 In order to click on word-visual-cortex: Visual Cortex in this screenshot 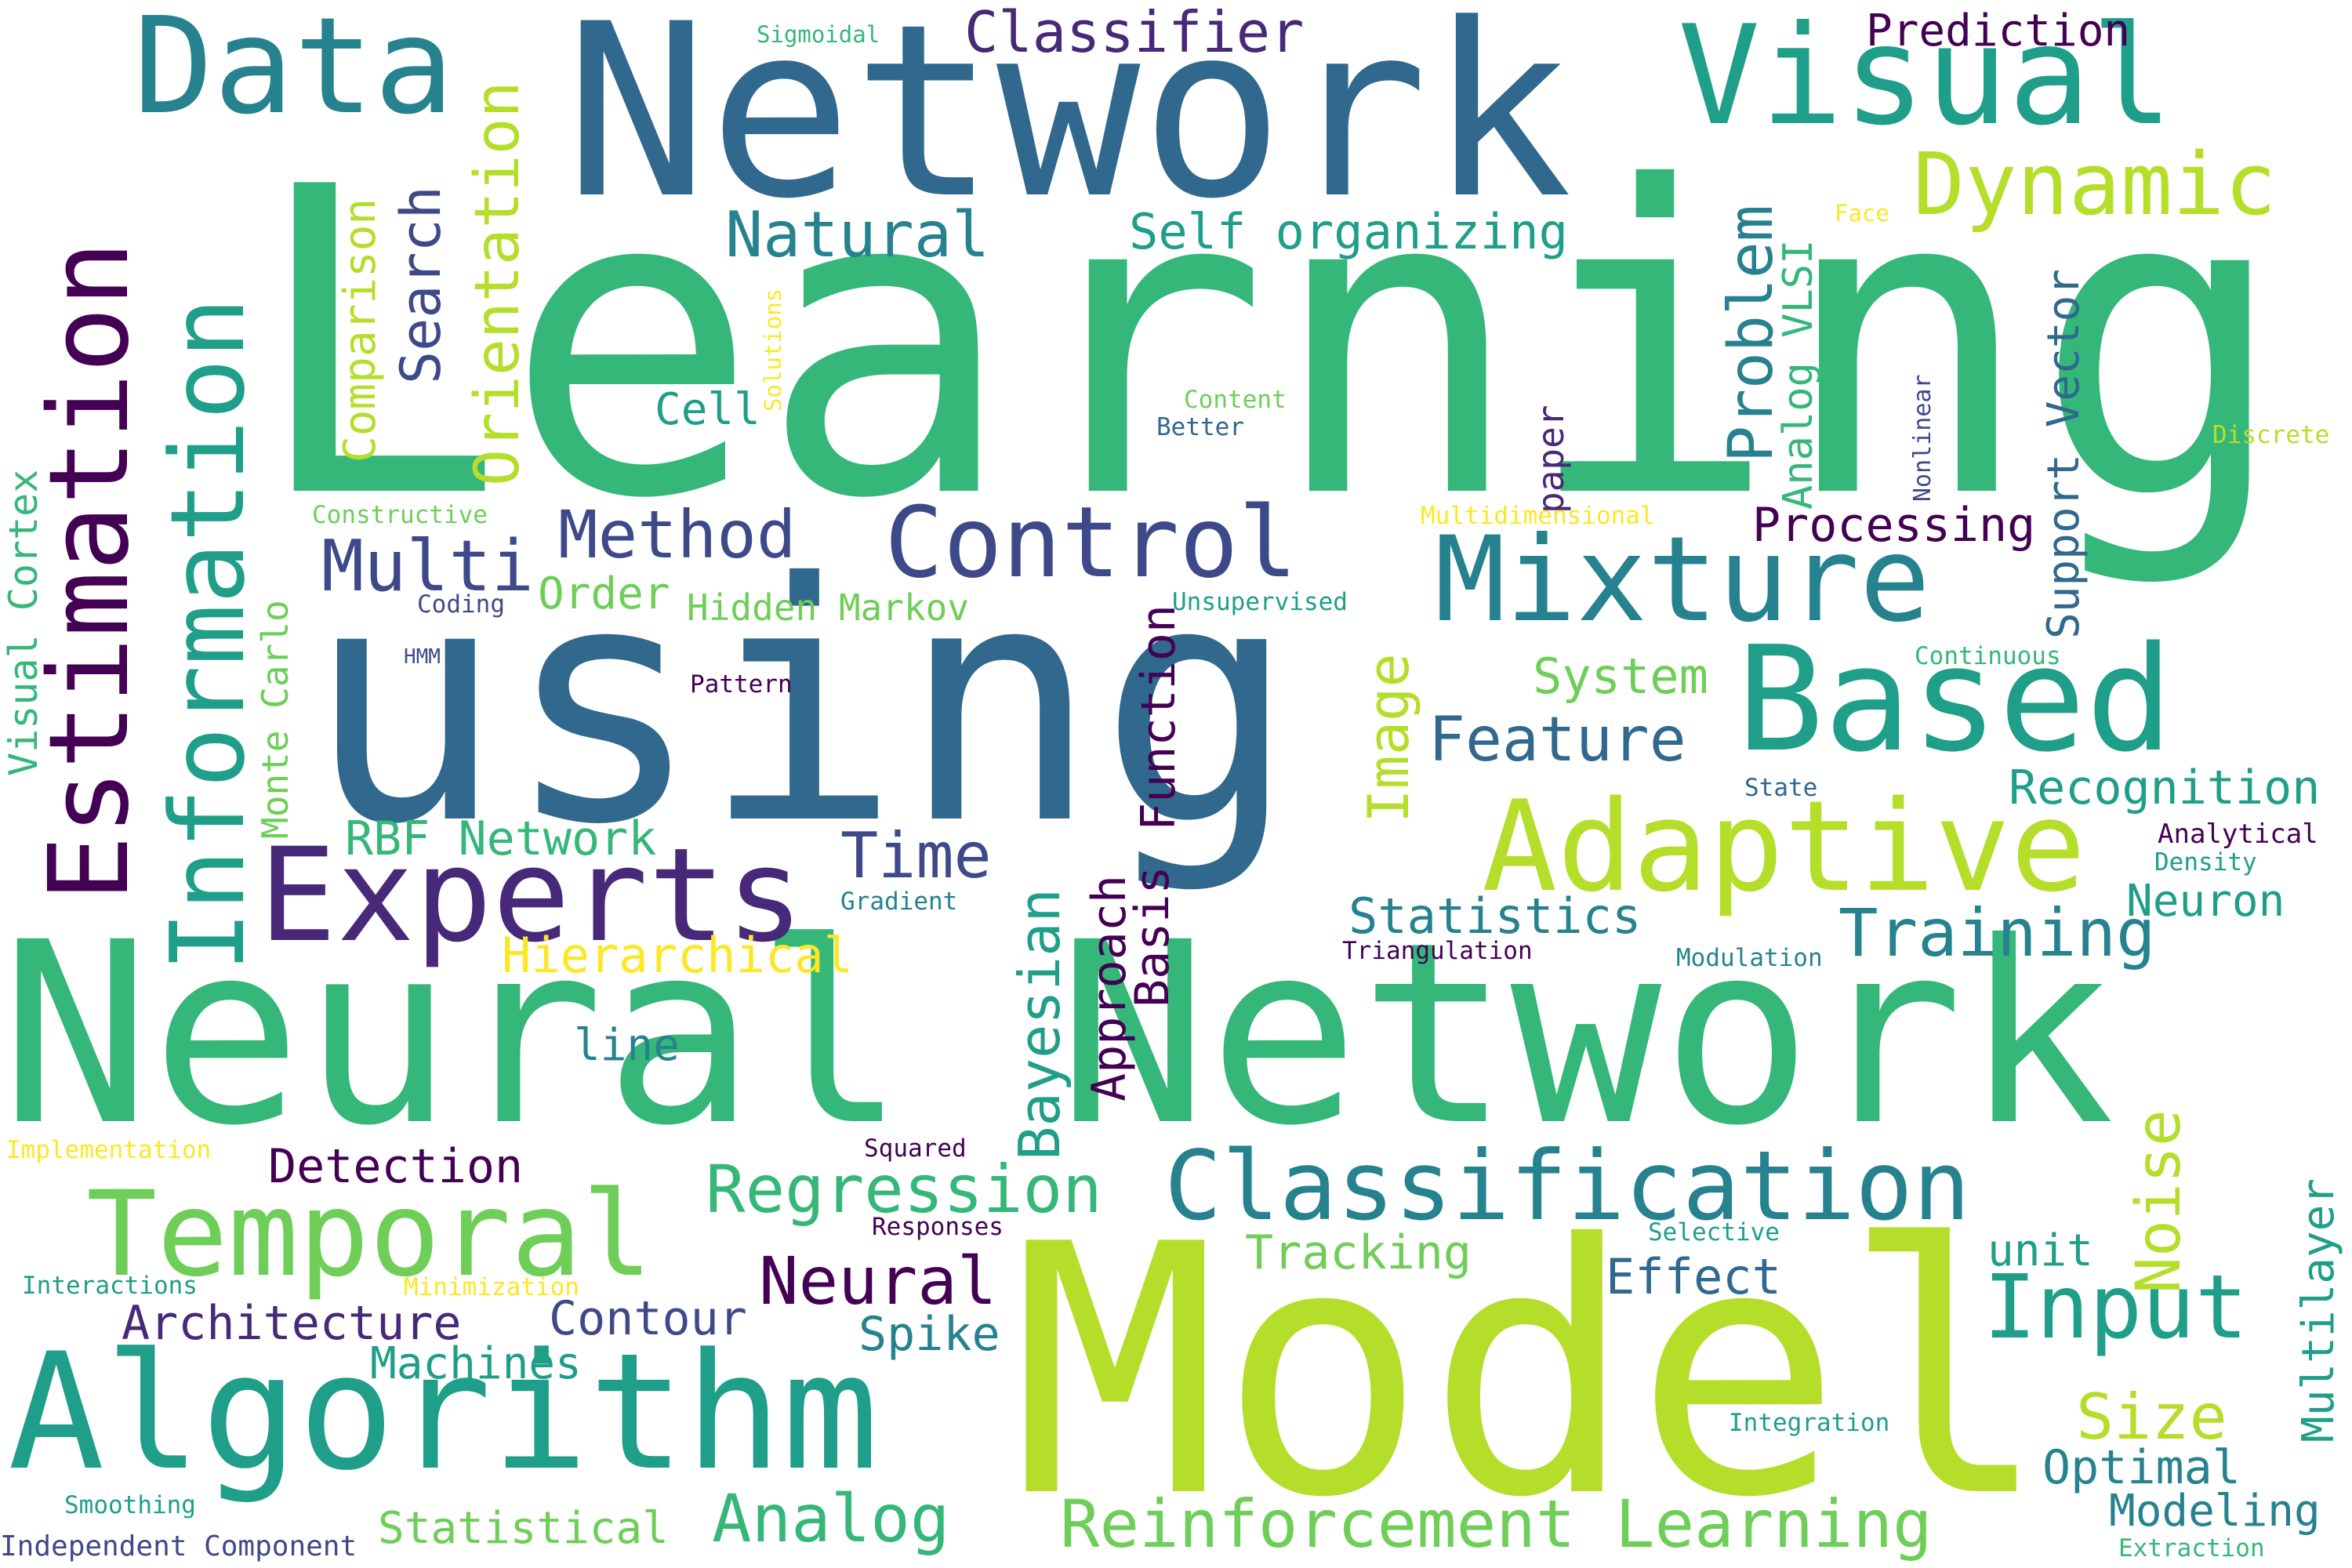, I will do `click(23, 622)`.